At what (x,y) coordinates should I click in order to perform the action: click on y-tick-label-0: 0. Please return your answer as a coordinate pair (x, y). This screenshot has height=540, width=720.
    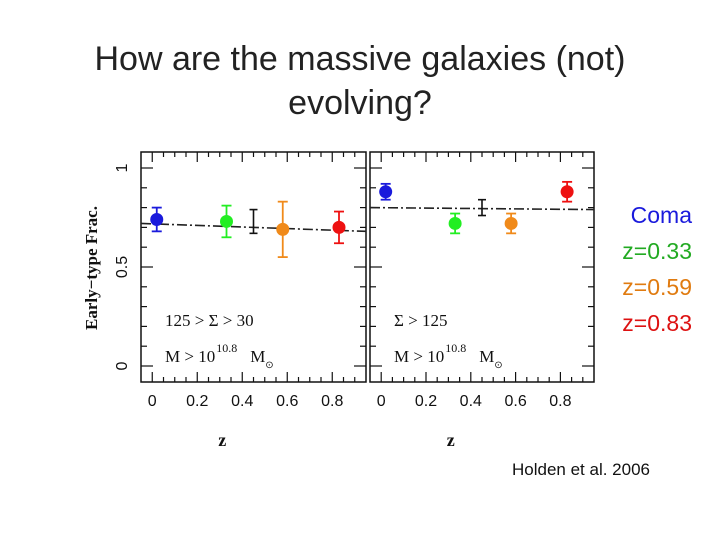
    Looking at the image, I should click on (122, 365).